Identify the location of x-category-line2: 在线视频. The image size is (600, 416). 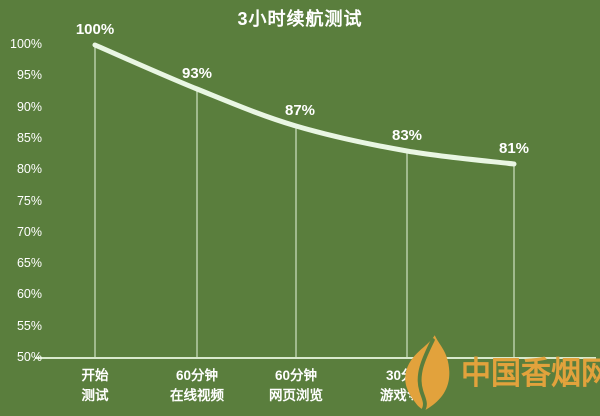
(197, 395).